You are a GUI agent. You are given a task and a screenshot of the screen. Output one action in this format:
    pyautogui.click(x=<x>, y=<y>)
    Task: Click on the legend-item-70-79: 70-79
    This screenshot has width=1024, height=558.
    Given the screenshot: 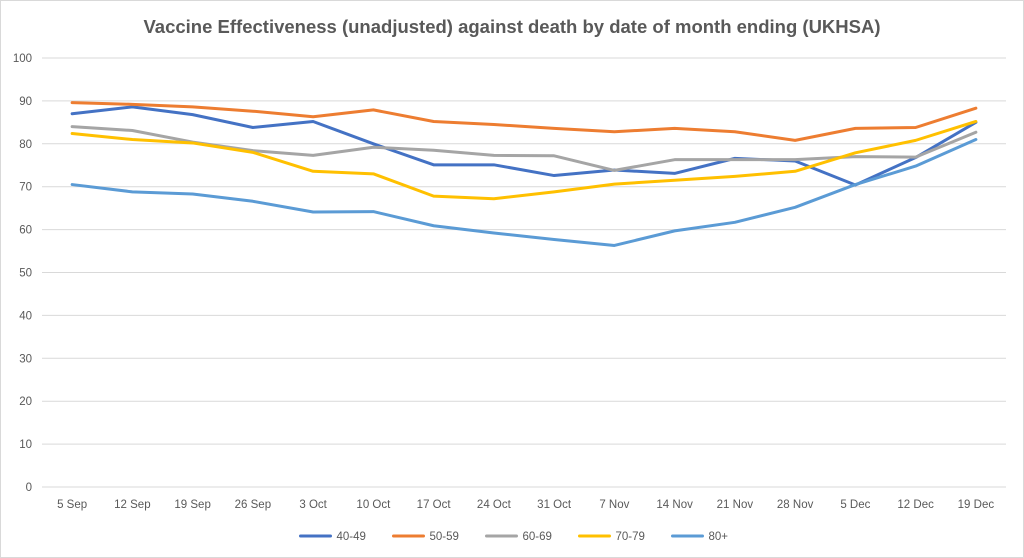 What is the action you would take?
    pyautogui.click(x=611, y=537)
    